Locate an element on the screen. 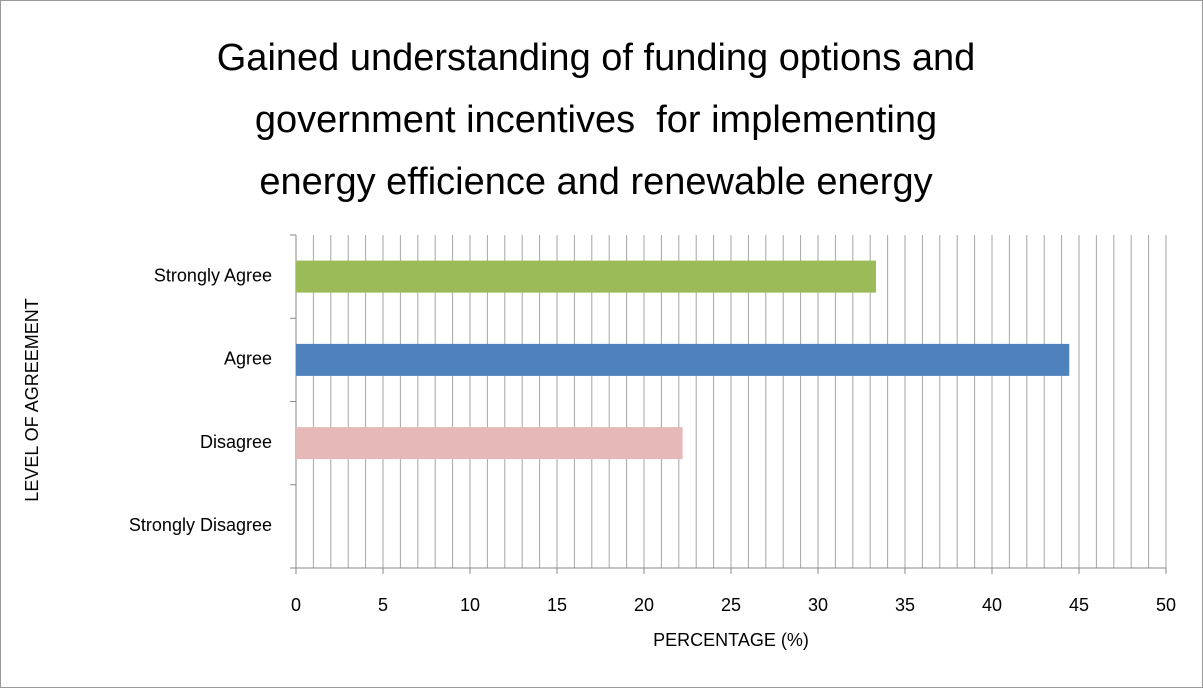 This screenshot has height=688, width=1203. x-axis-label: PERCENTAGE (%) is located at coordinates (731, 640).